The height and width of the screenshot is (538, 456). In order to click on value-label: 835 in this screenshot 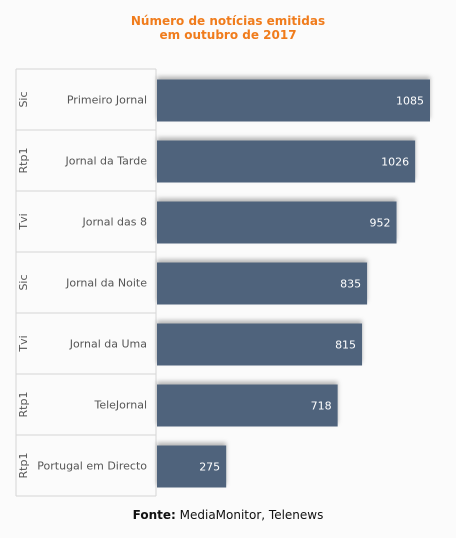, I will do `click(350, 284)`.